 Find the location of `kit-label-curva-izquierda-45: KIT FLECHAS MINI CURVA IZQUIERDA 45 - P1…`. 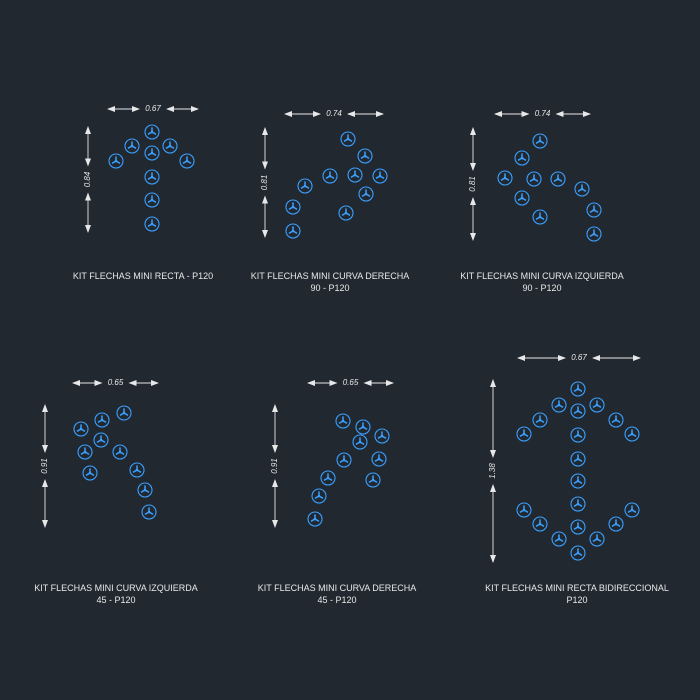

kit-label-curva-izquierda-45: KIT FLECHAS MINI CURVA IZQUIERDA 45 - P1… is located at coordinates (116, 594).